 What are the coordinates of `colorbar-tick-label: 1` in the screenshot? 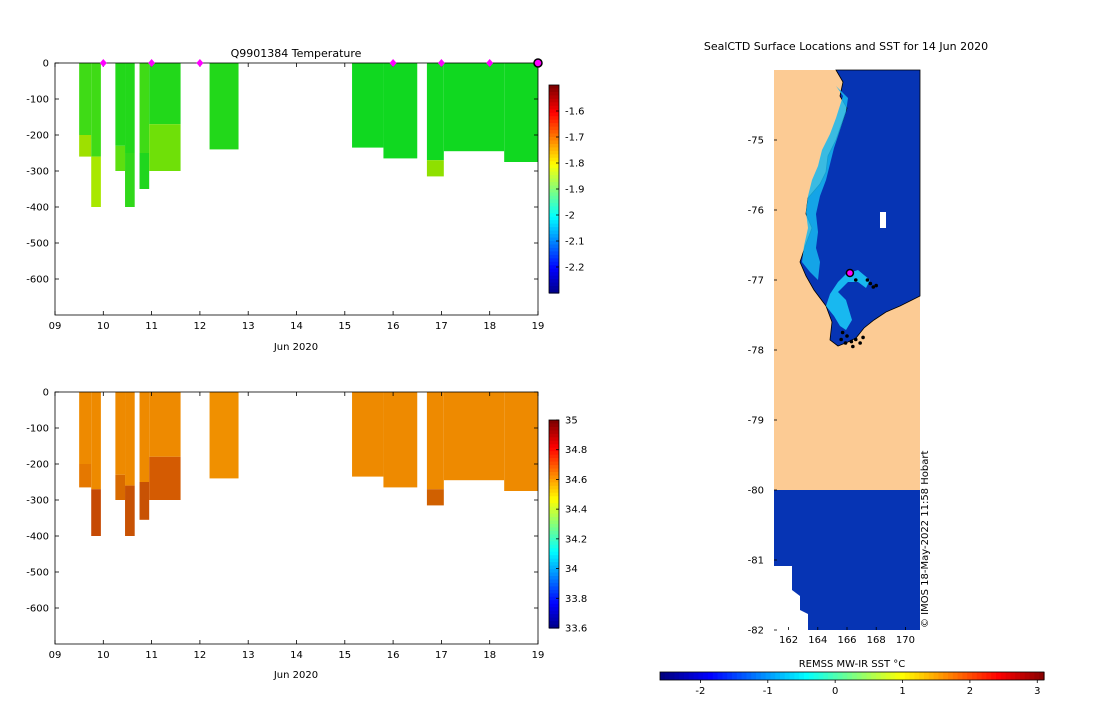 It's located at (902, 691).